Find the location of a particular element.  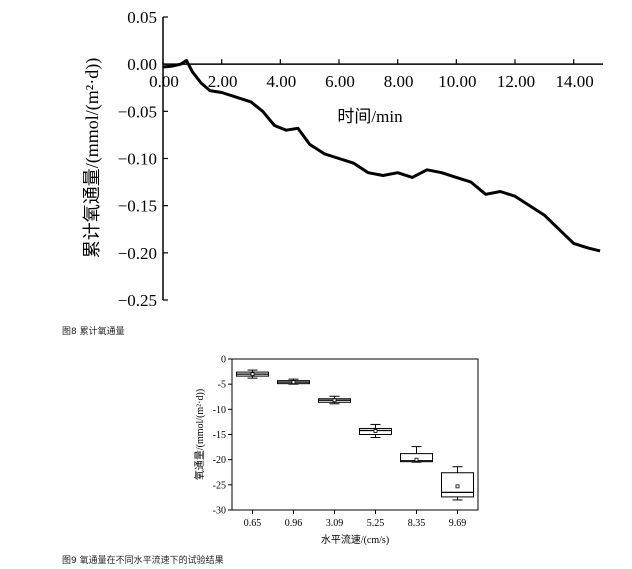

y-tick-label: -25 is located at coordinates (219, 485).